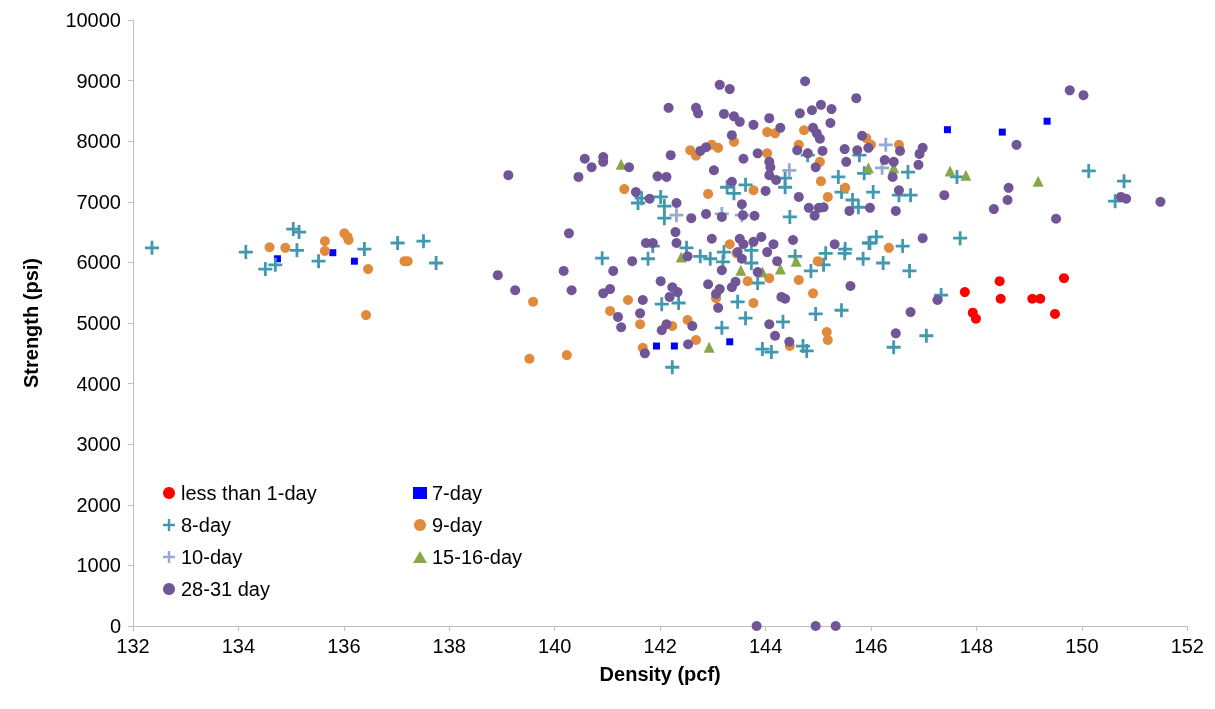  I want to click on x-tick-label: 134, so click(238, 646).